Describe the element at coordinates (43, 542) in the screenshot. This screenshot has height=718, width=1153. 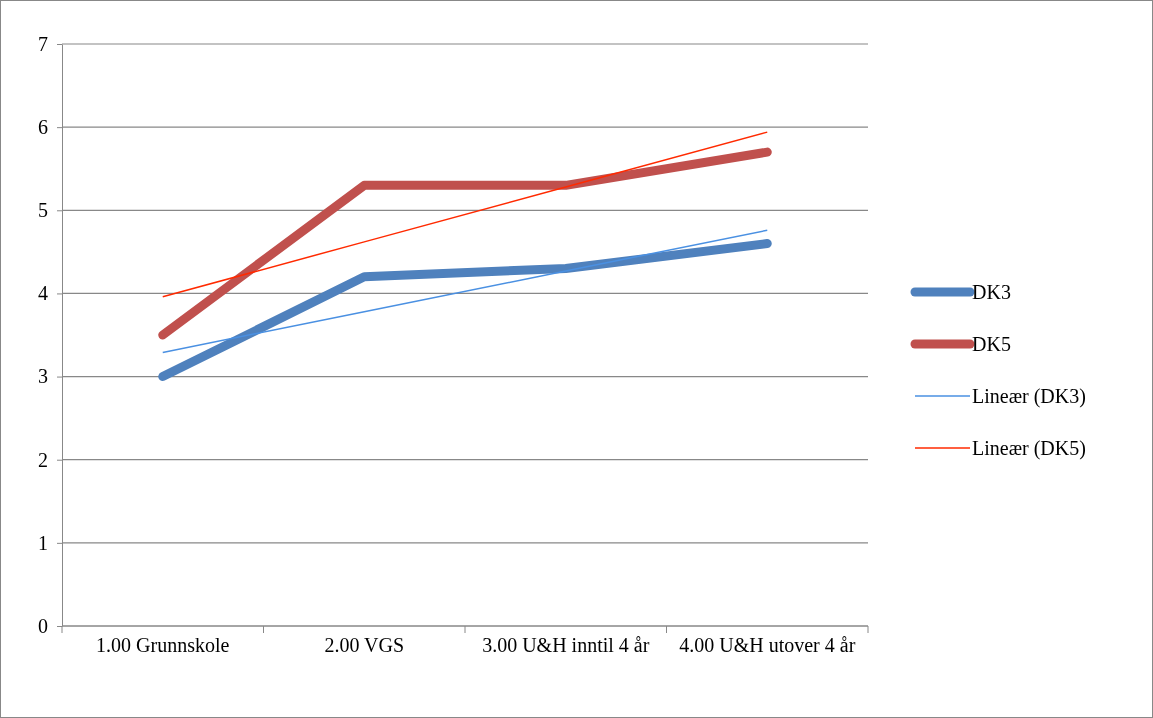
I see `y-tick-label: 1` at that location.